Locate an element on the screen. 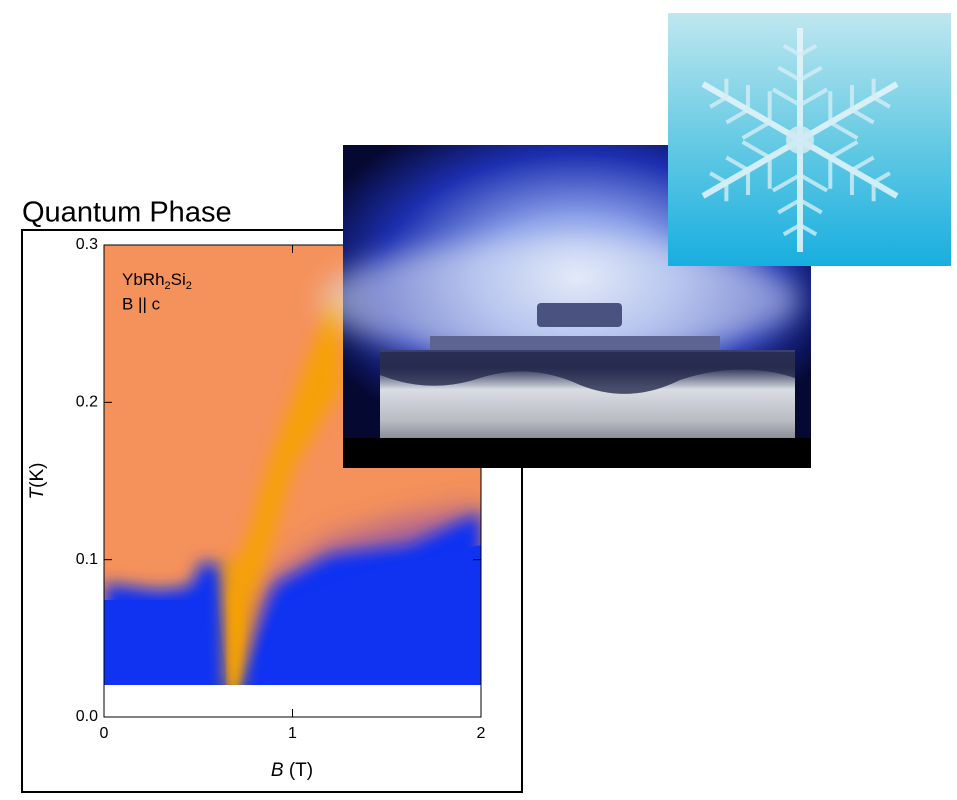 The height and width of the screenshot is (800, 957). x-axis-title: B (T) is located at coordinates (292, 770).